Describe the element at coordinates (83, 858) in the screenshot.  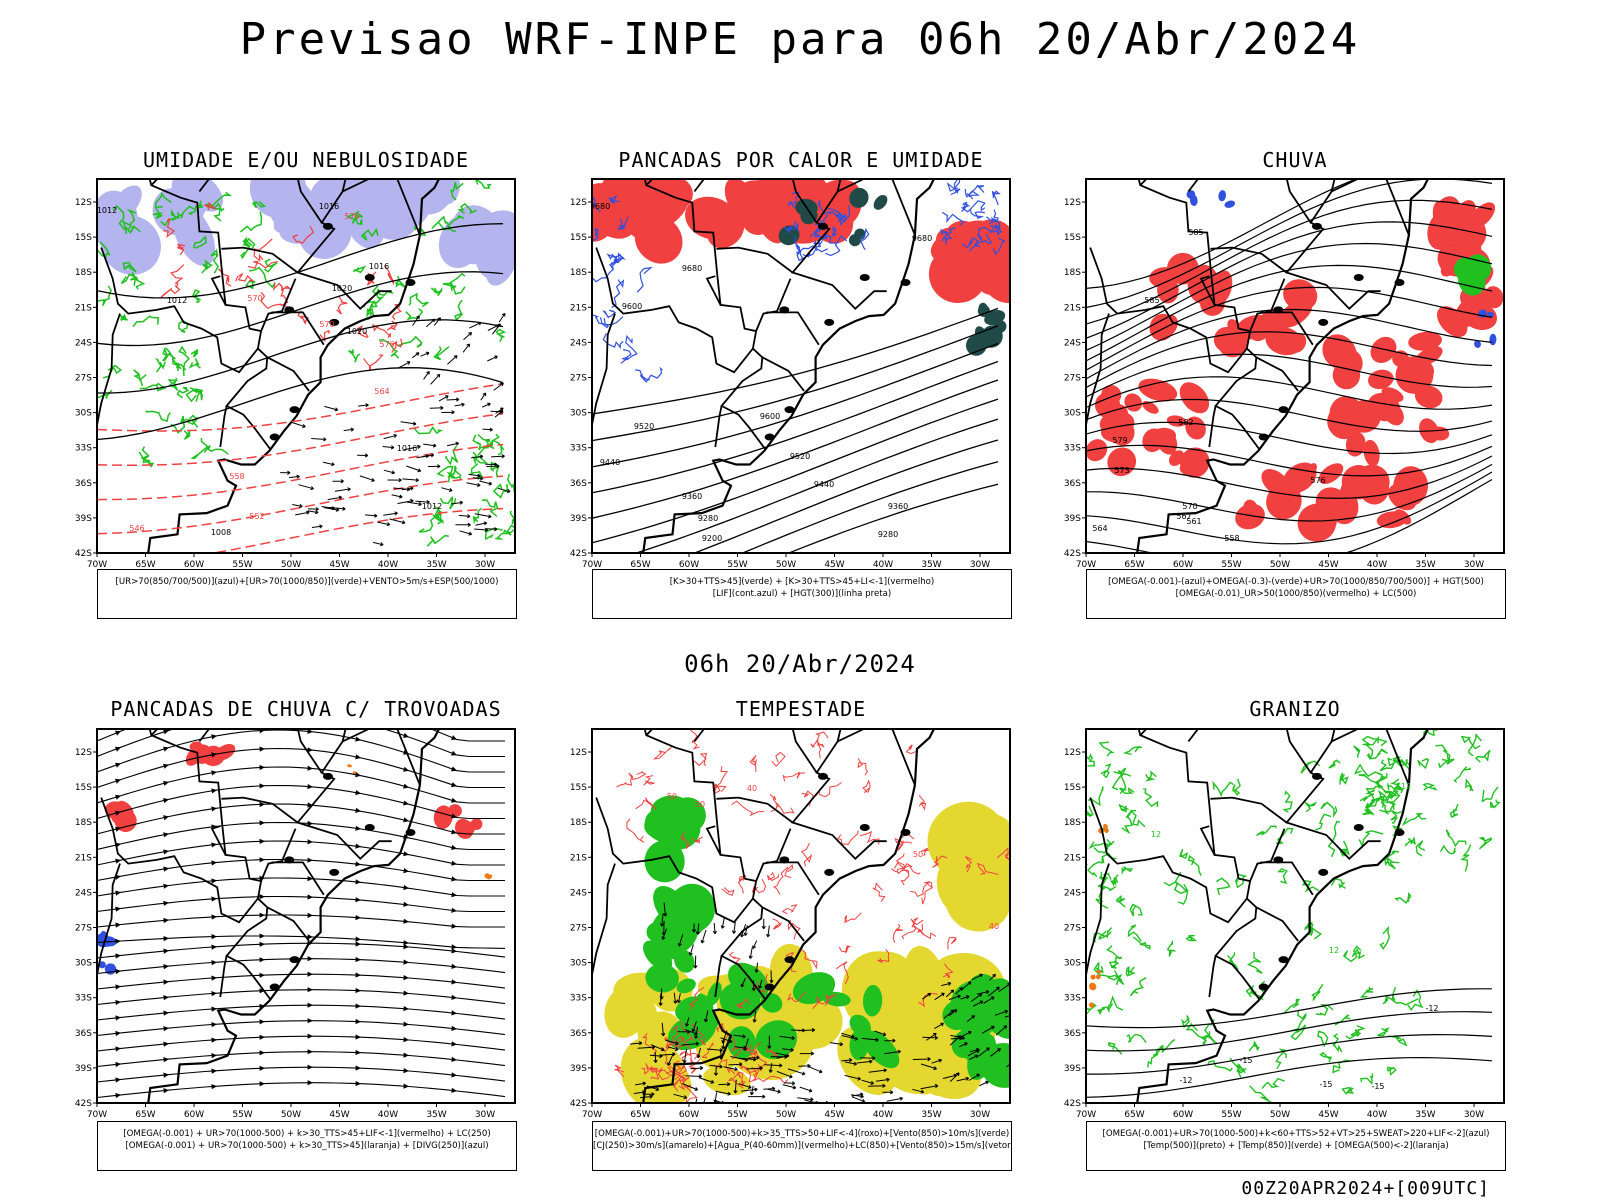
I see `lat-tick-label: 21S` at that location.